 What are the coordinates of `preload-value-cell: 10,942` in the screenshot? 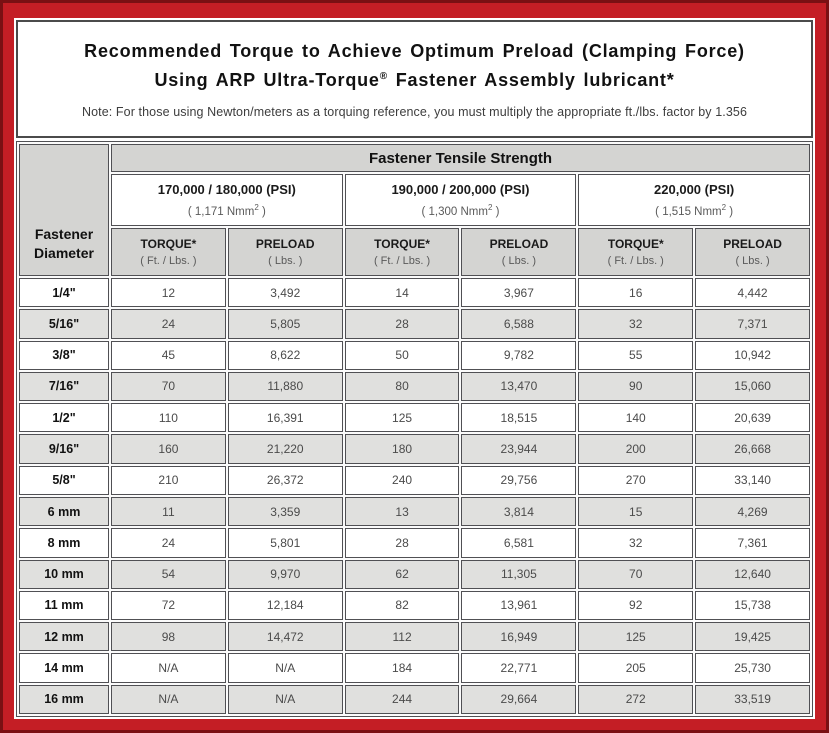 It's located at (752, 355).